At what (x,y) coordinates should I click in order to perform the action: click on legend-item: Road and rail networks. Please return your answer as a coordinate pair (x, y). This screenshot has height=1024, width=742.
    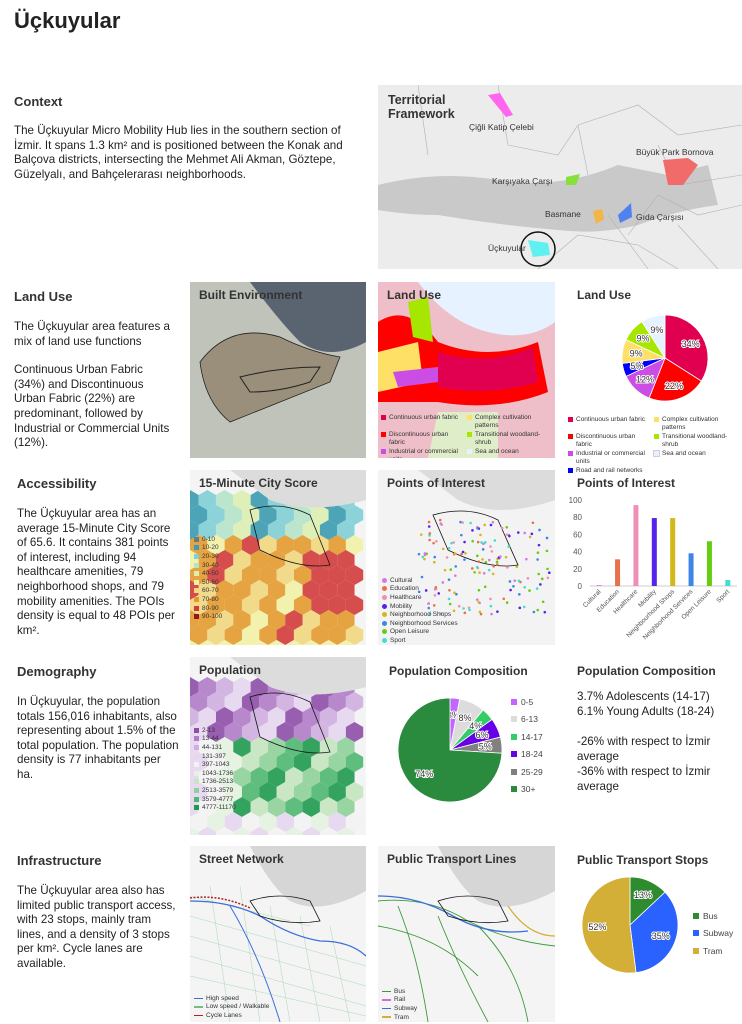
    Looking at the image, I should click on (610, 471).